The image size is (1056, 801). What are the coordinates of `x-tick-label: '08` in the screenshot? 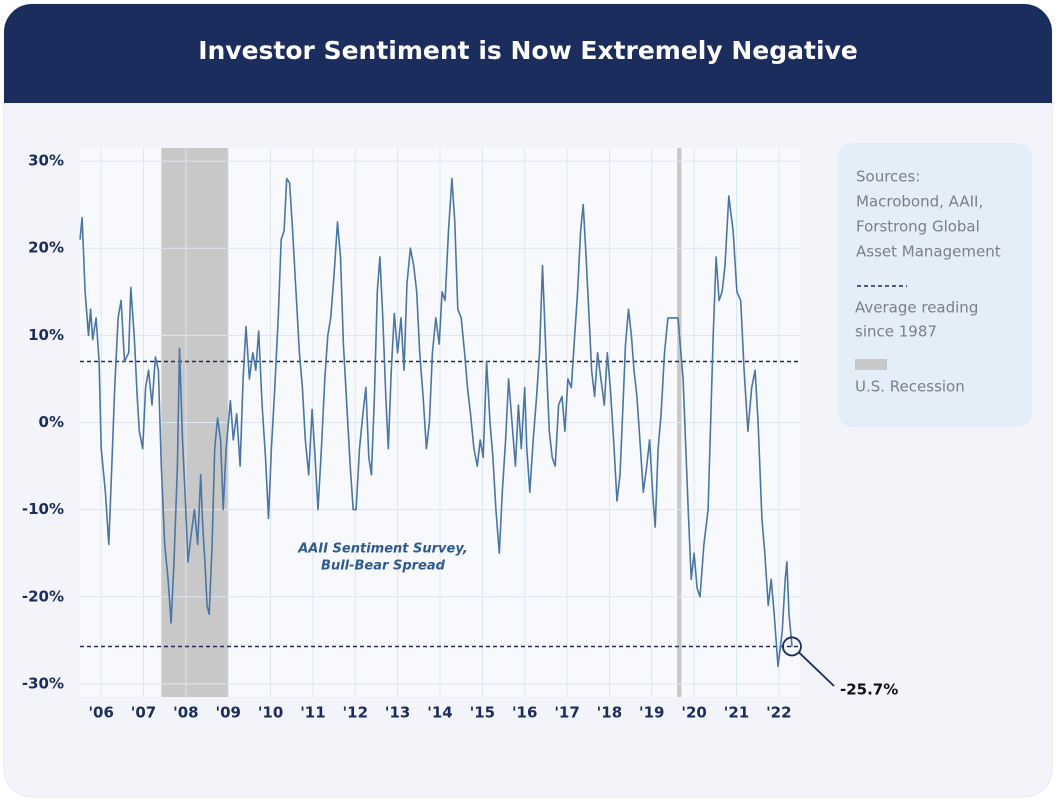 It's located at (185, 713).